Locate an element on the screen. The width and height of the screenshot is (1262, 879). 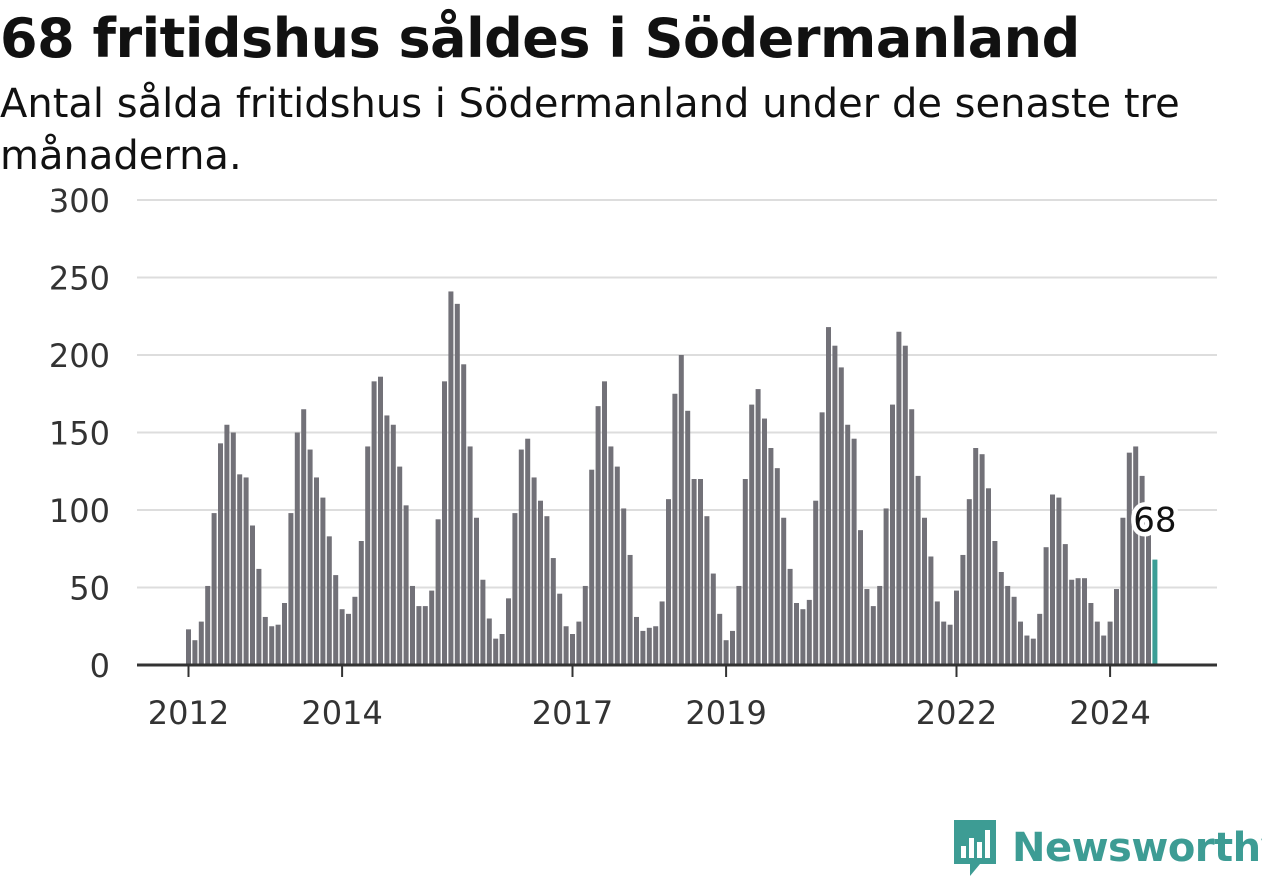
annotation-halo: 68 is located at coordinates (1154, 521).